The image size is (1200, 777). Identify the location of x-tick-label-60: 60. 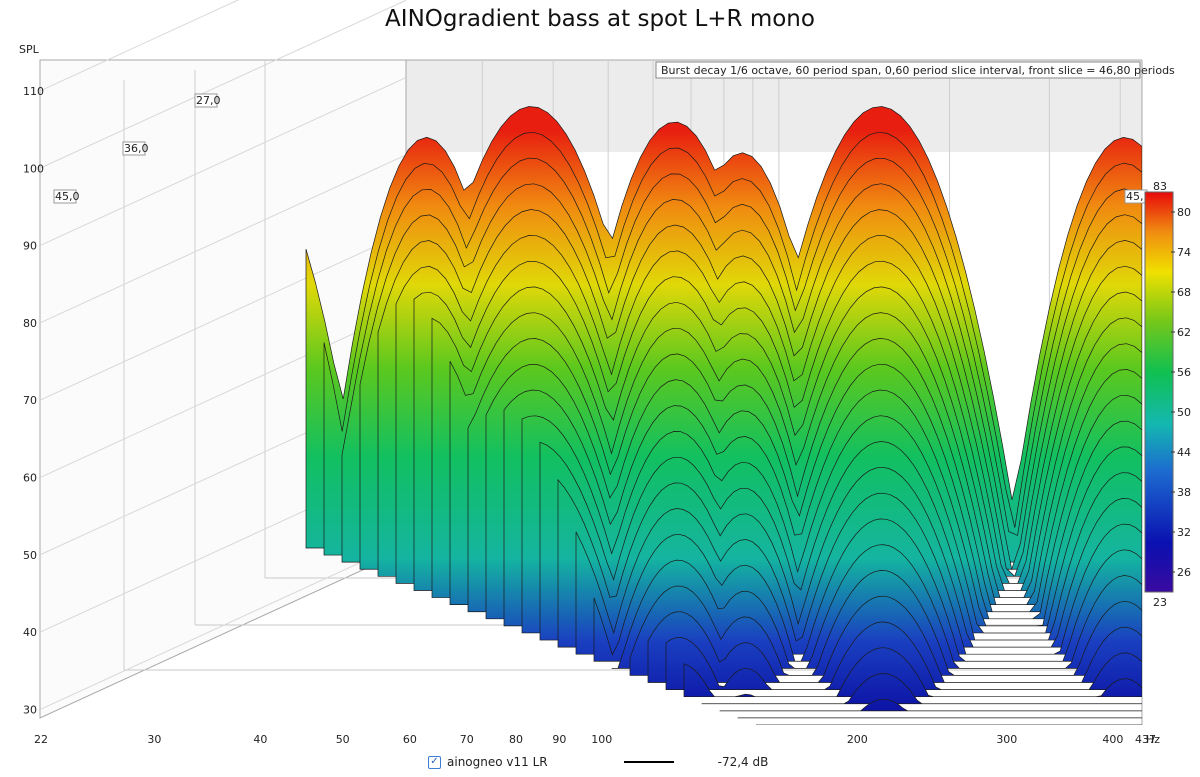
(410, 739).